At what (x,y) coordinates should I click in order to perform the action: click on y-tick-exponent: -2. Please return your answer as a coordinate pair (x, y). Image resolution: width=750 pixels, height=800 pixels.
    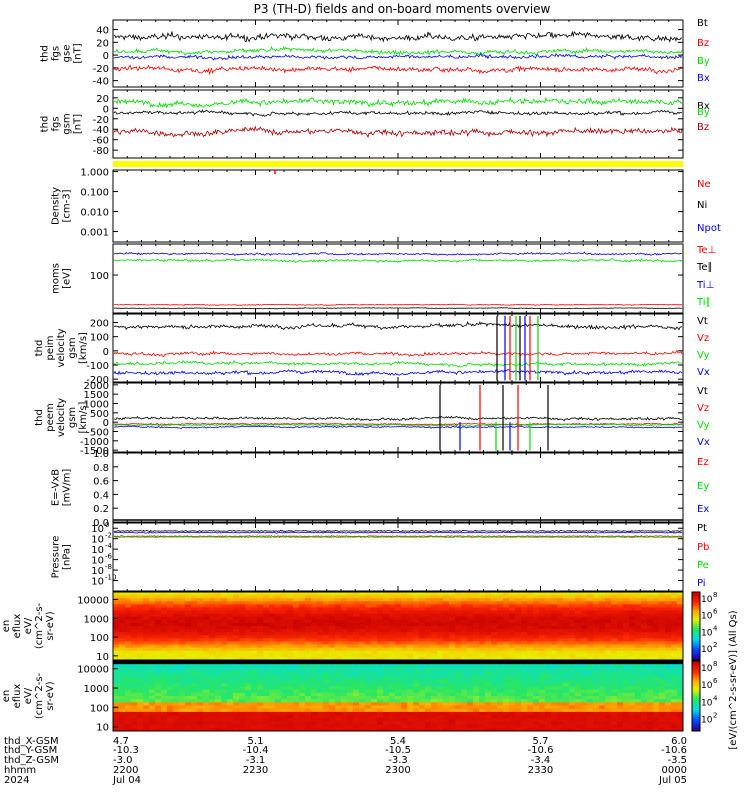
    Looking at the image, I should click on (108, 536).